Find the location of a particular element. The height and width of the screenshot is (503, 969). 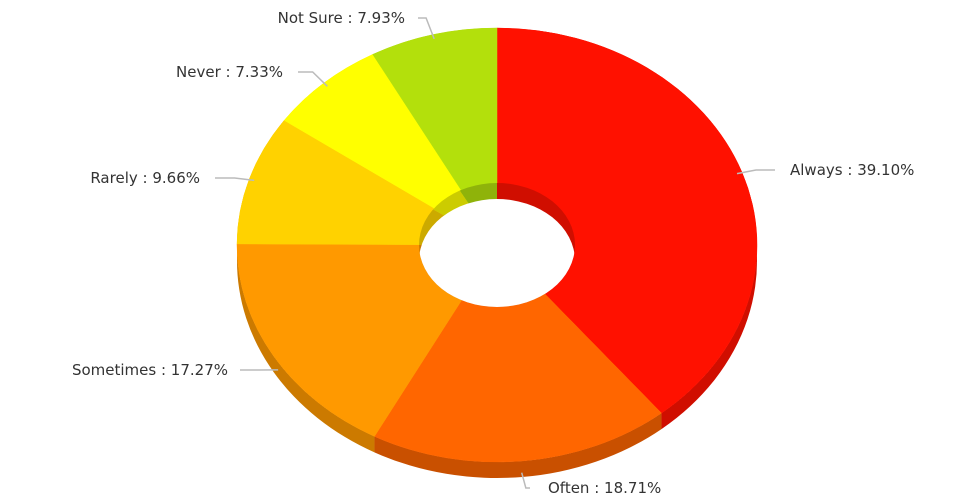

category-name: Not Sure is located at coordinates (310, 18).